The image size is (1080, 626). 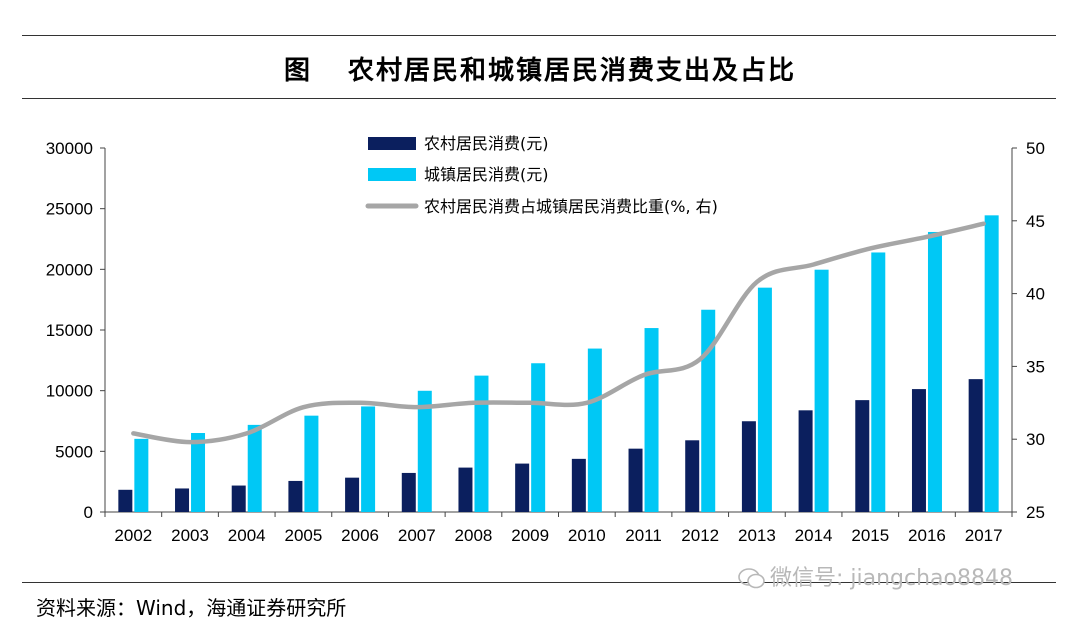 I want to click on x-tick-label: 2009, so click(x=530, y=535).